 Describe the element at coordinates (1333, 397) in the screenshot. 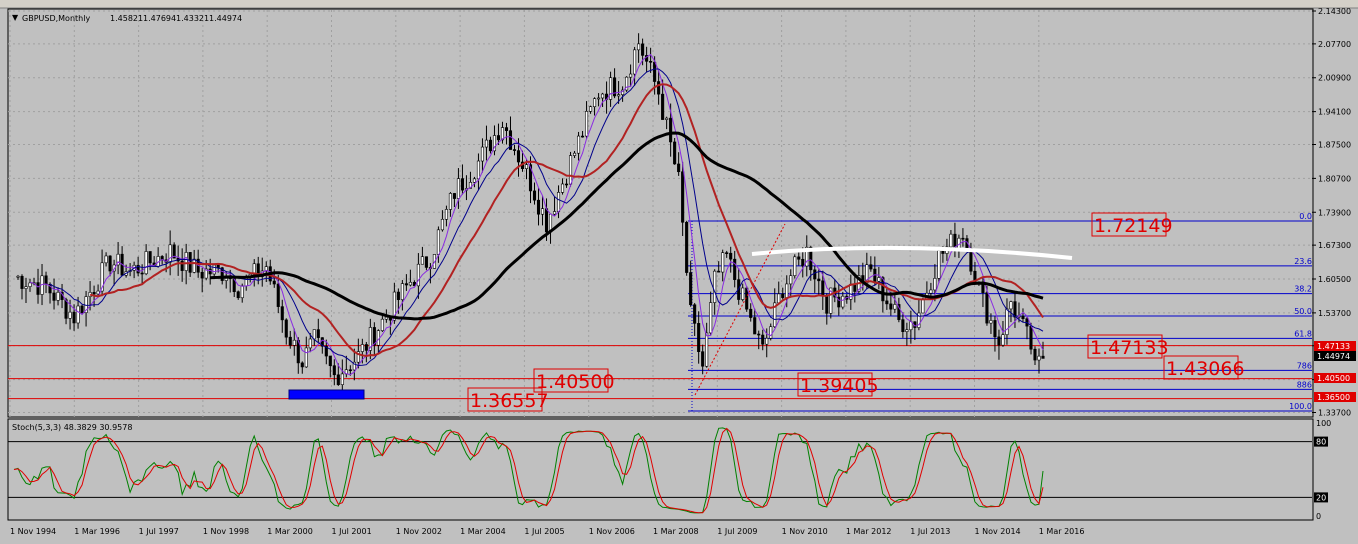

I see `svg-text: 1.36500` at that location.